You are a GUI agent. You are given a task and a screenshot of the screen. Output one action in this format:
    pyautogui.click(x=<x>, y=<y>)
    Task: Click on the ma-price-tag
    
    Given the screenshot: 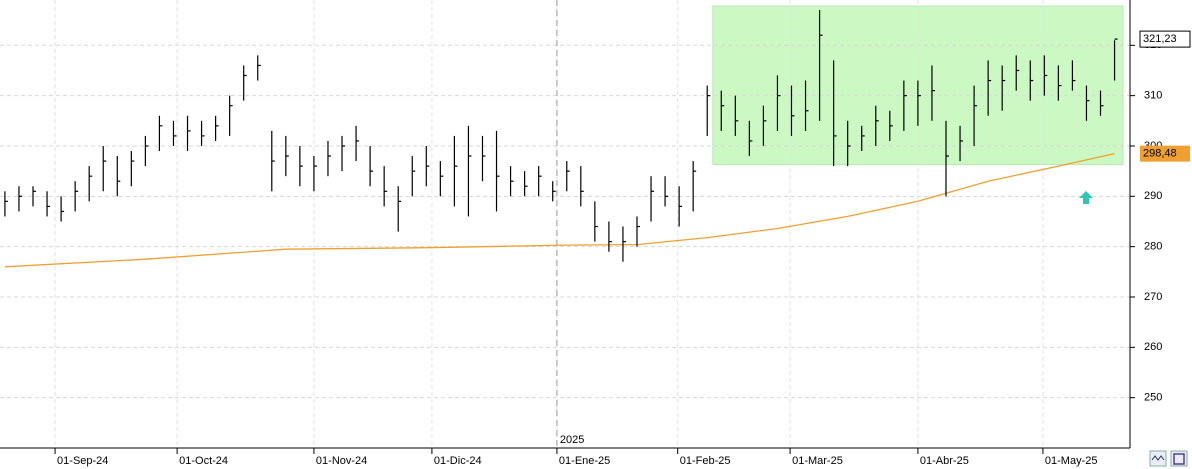 What is the action you would take?
    pyautogui.click(x=1165, y=153)
    